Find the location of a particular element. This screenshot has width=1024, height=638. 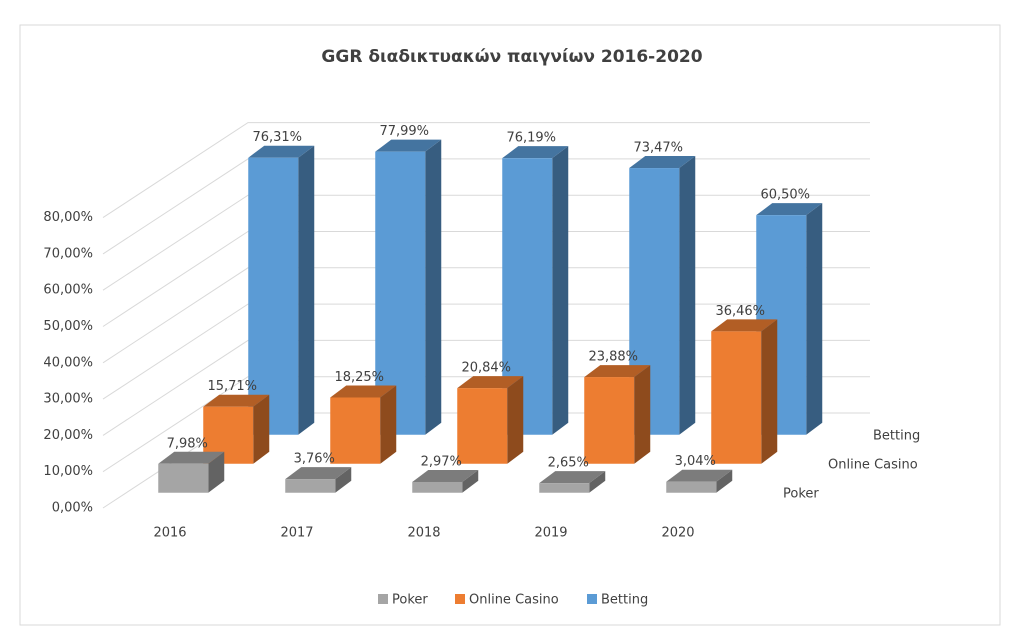

value-label: 3,76% is located at coordinates (314, 459).